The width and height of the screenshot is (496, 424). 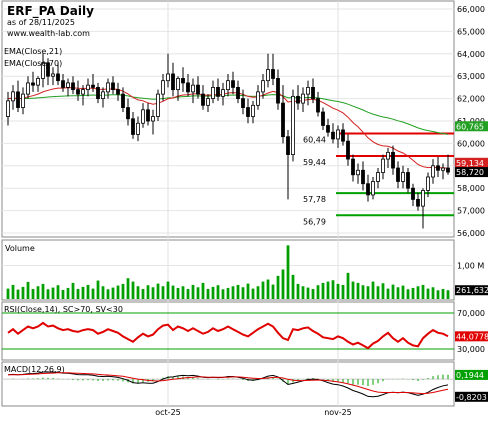 What do you see at coordinates (471, 397) in the screenshot?
I see `macd-box-label: -0,8203` at bounding box center [471, 397].